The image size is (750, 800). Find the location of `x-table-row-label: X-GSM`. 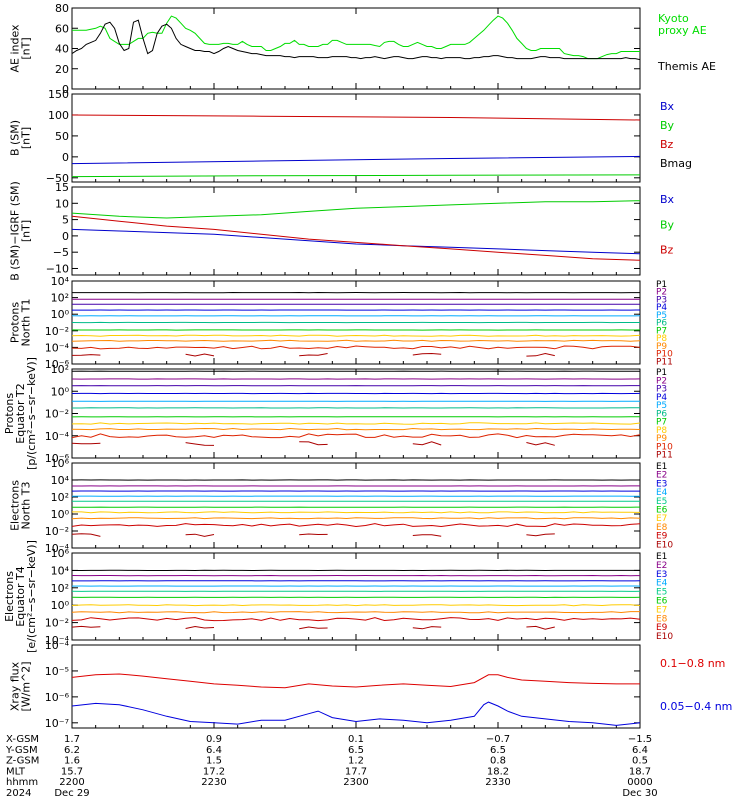

x-table-row-label: X-GSM is located at coordinates (22, 739).